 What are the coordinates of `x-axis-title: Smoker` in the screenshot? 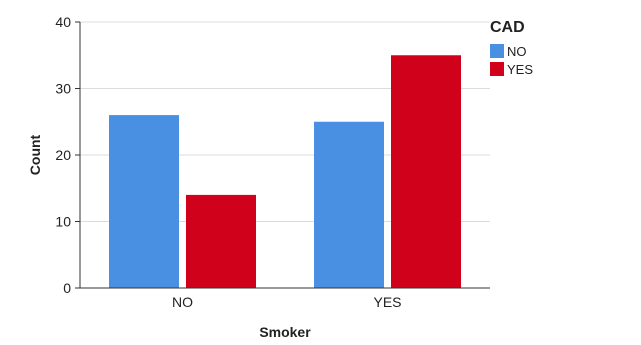 It's located at (285, 332).